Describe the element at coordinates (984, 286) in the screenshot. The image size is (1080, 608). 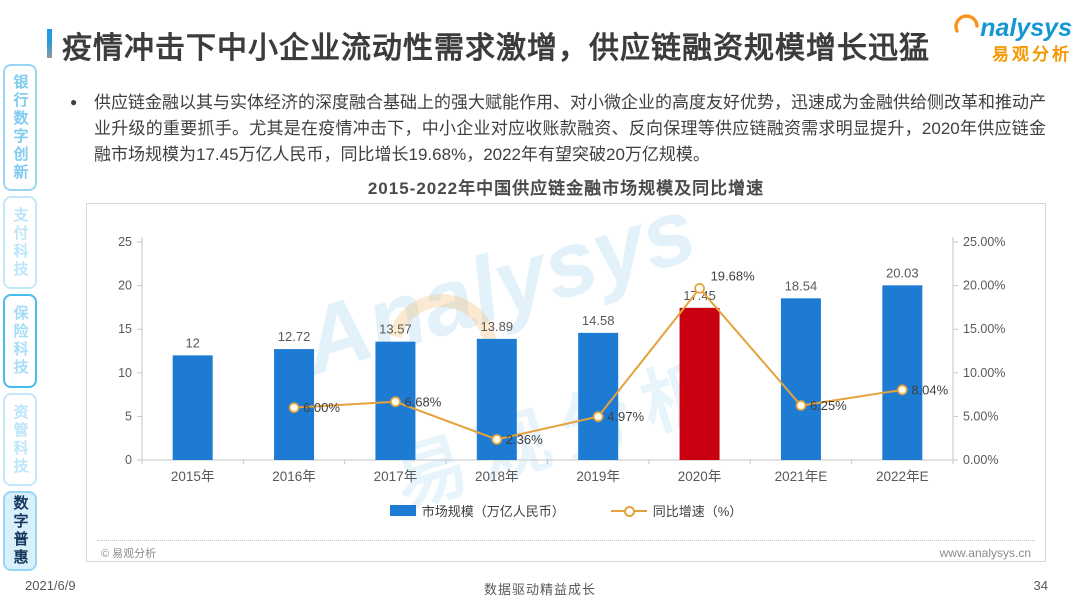
I see `svg-text: 20.00%` at that location.